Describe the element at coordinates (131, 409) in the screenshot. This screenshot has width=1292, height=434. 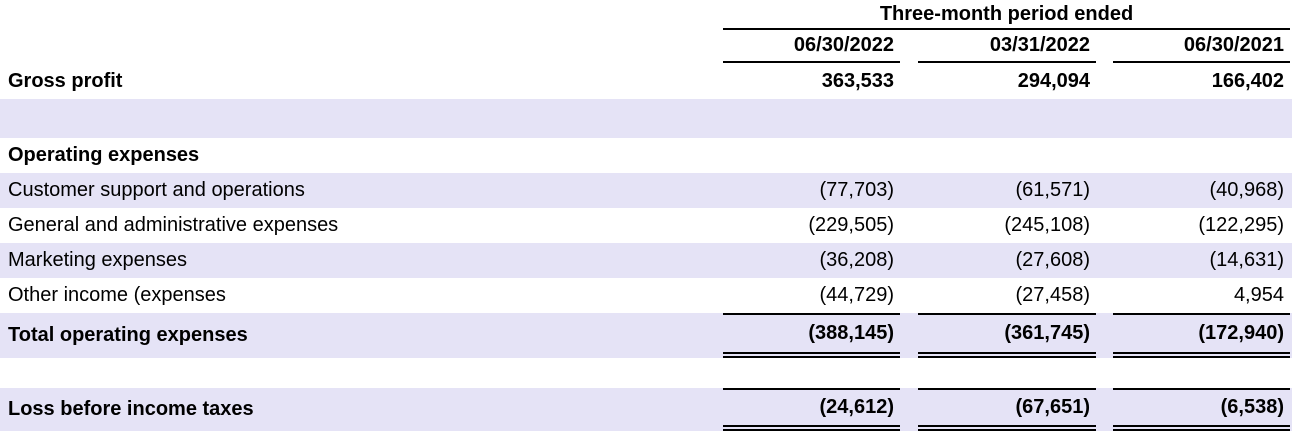
I see `row-label: Loss before income taxes` at that location.